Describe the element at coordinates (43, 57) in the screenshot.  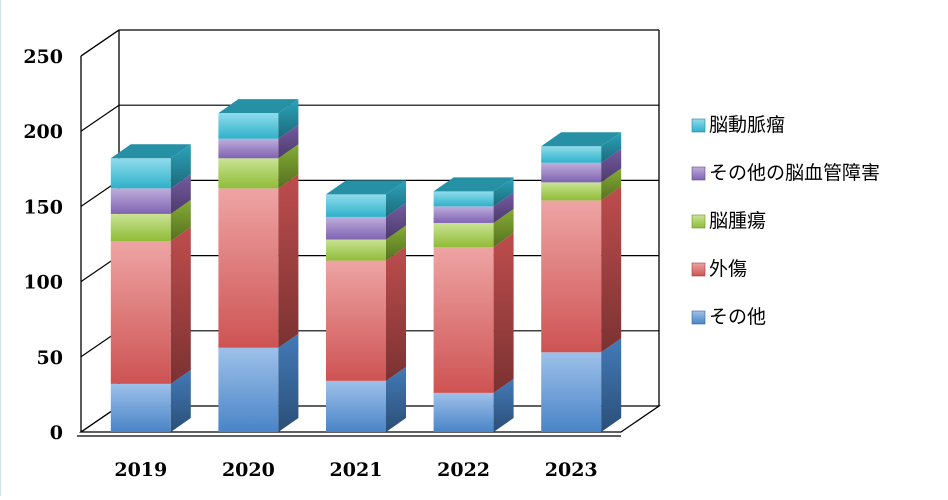
I see `y-tick-label: 250` at that location.